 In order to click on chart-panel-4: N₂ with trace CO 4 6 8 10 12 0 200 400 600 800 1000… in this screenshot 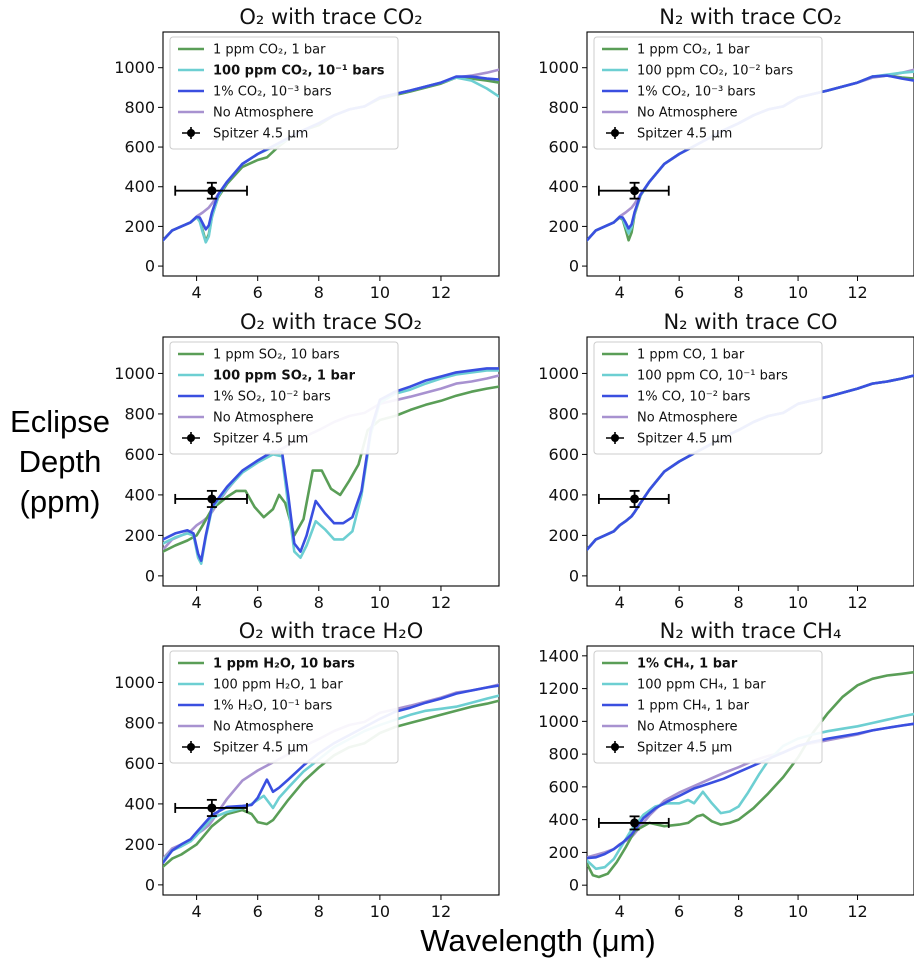, I will do `click(726, 461)`.